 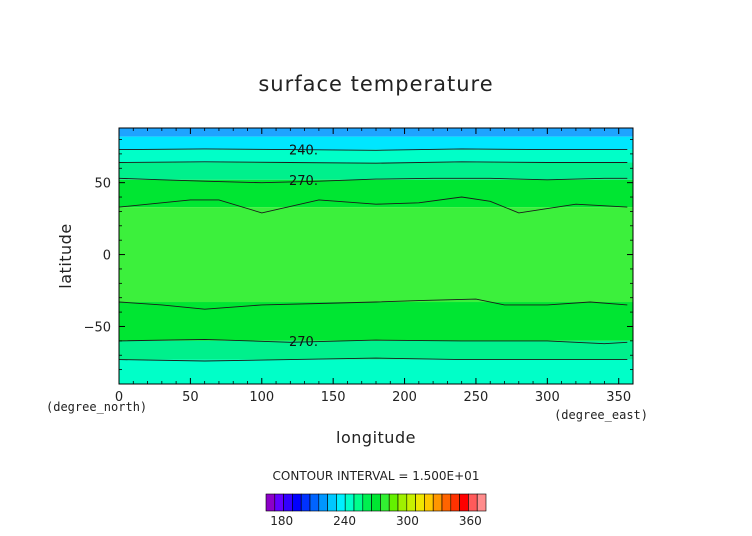 What do you see at coordinates (376, 437) in the screenshot?
I see `x-axis-label: longitude` at bounding box center [376, 437].